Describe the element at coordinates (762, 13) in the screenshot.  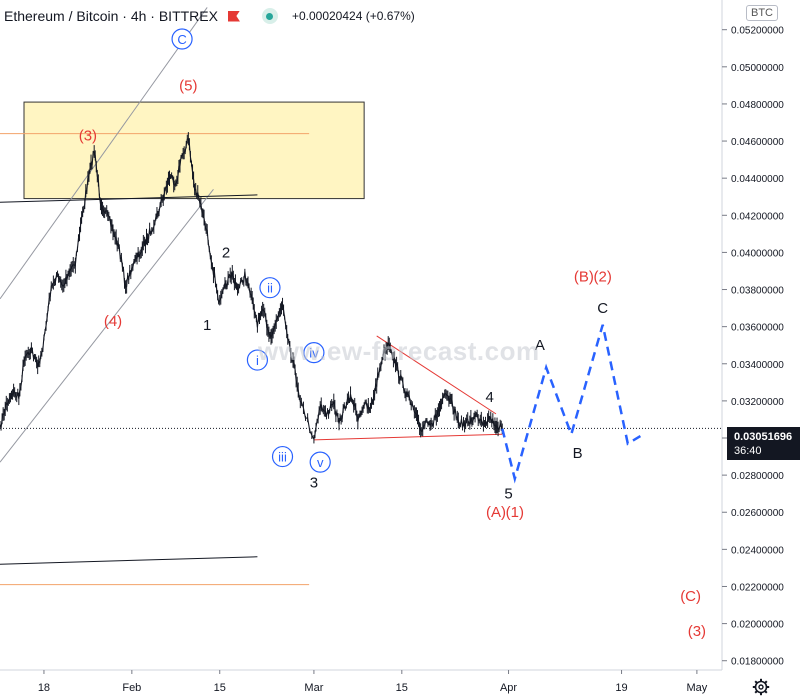
I see `currency-badge: BTC` at that location.